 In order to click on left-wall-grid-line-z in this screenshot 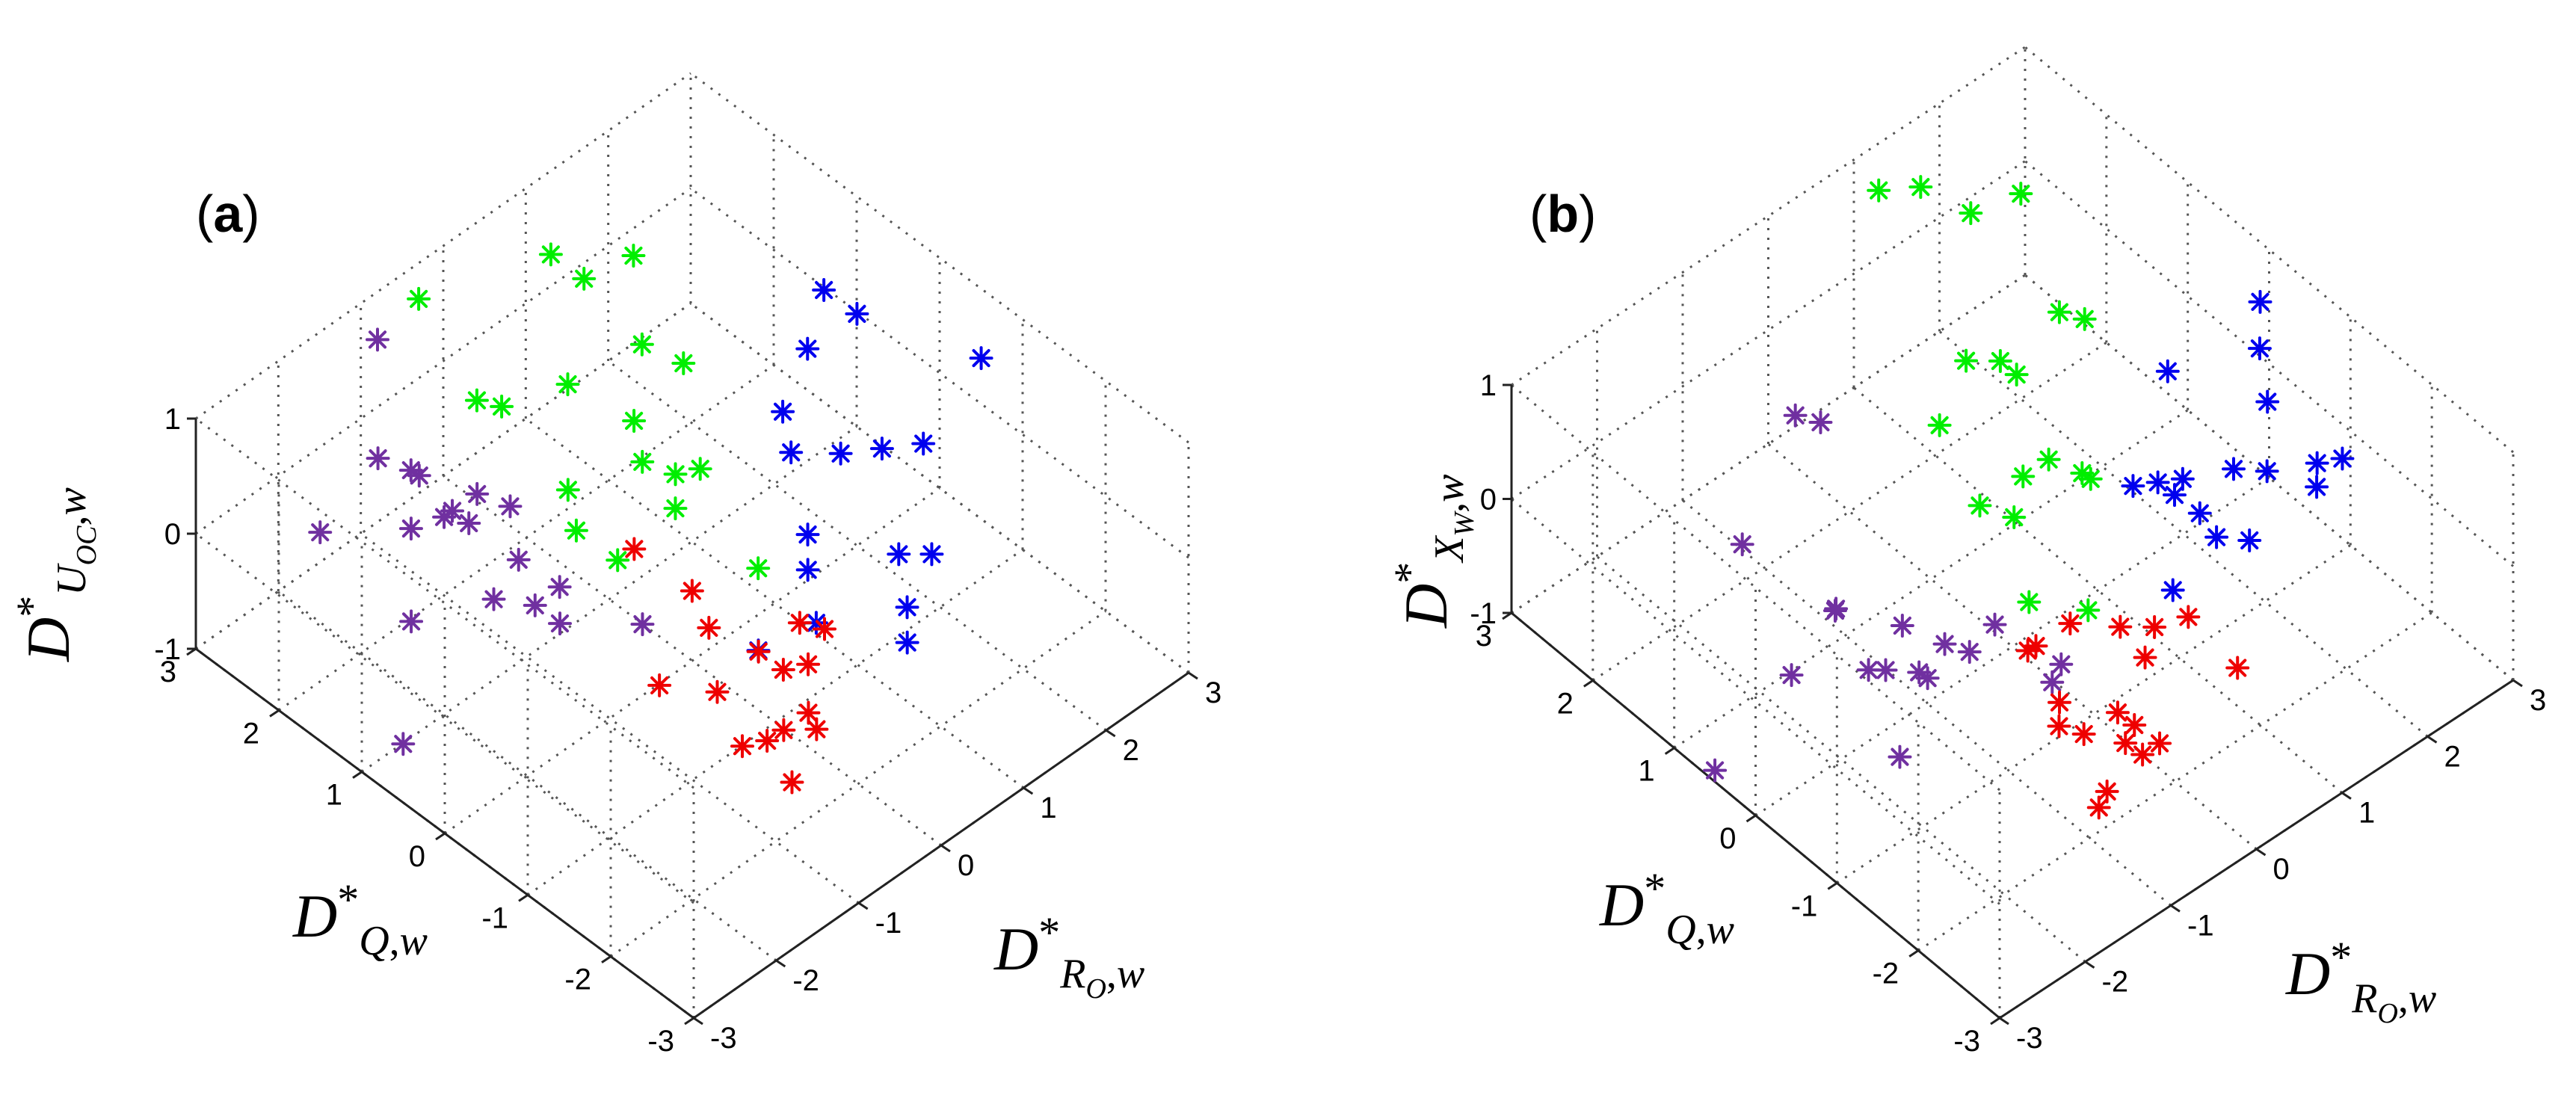, I will do `click(444, 718)`.